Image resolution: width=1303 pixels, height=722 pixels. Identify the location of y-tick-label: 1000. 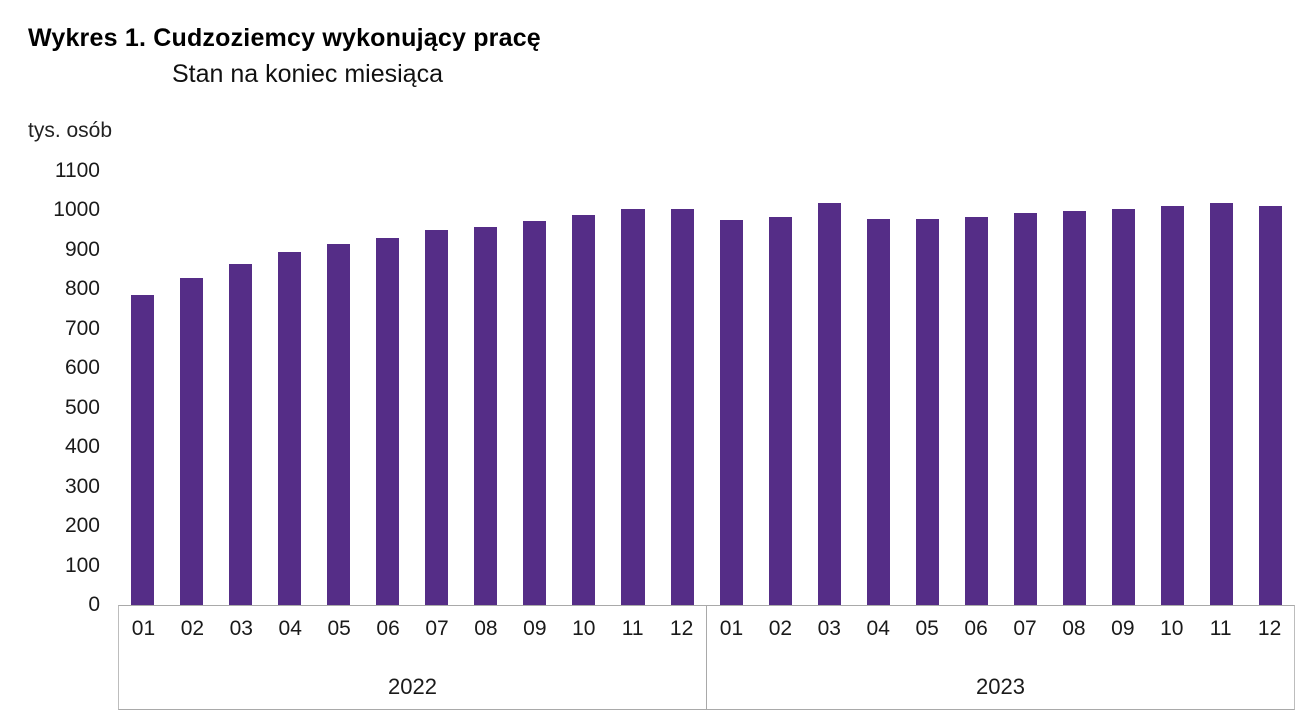
(76, 210).